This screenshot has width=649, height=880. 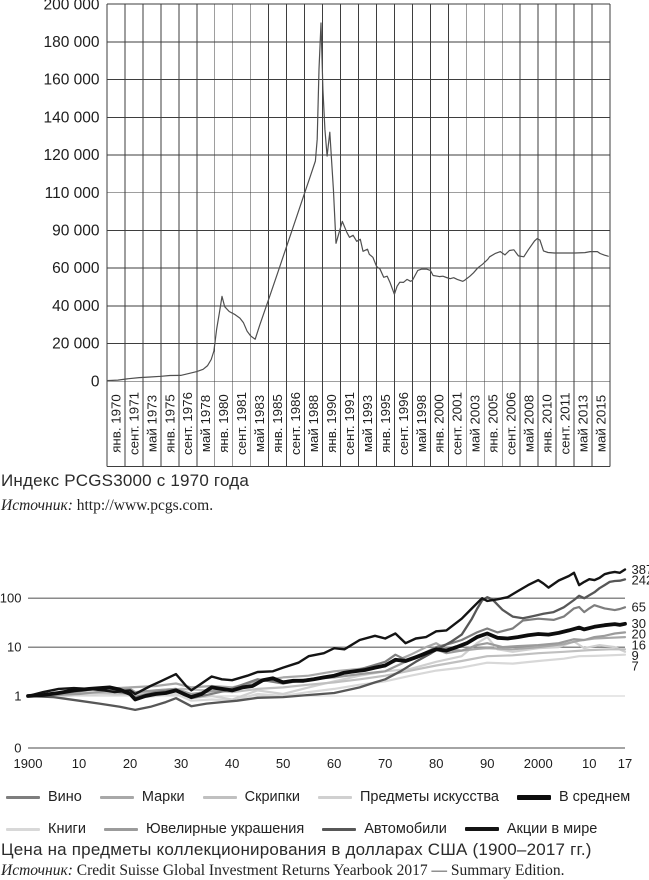 What do you see at coordinates (564, 424) in the screenshot?
I see `x-axis-tick-label: сент. 2011` at bounding box center [564, 424].